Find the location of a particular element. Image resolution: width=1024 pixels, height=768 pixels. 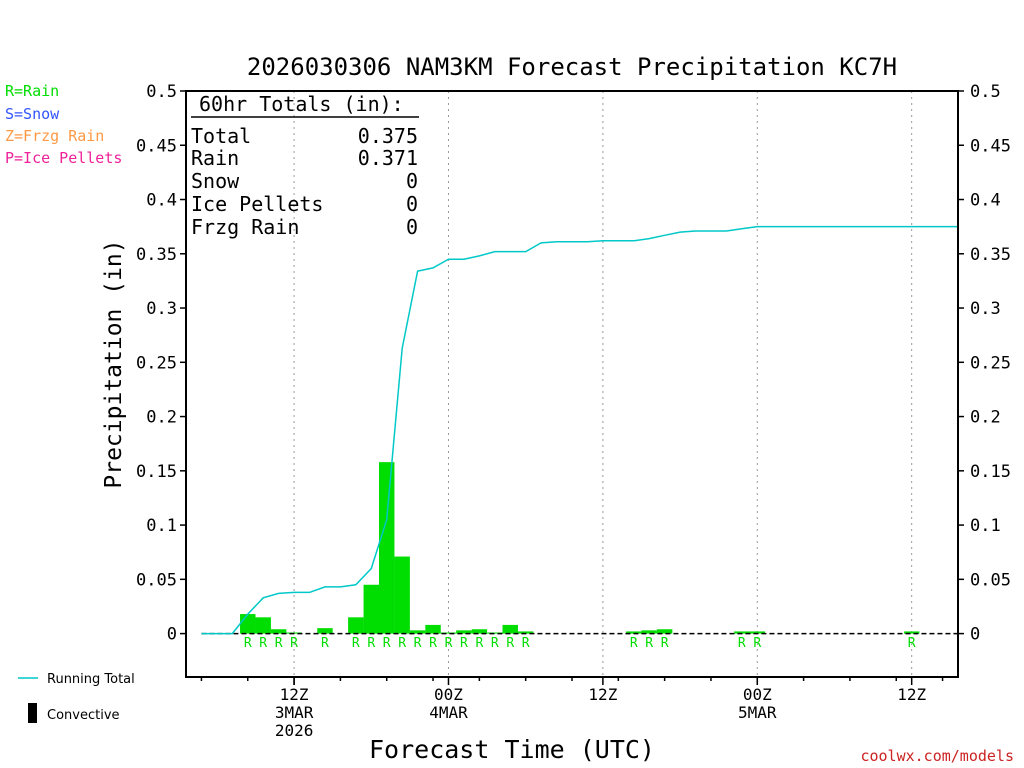

totals-label-ice-pellets: Ice Pellets is located at coordinates (257, 204).